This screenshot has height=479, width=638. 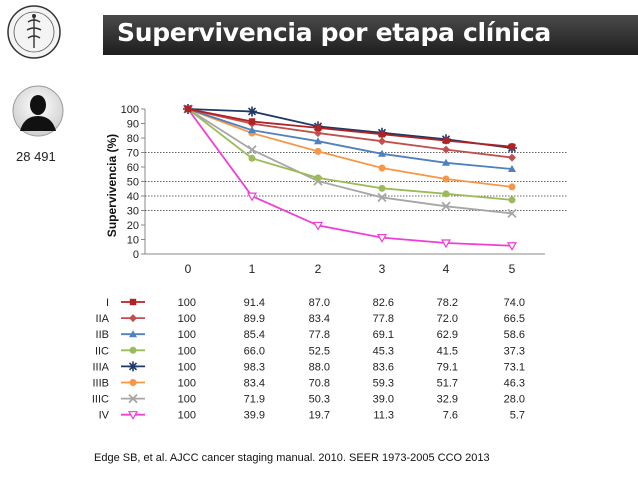 I want to click on table-value: 69.1, so click(x=383, y=335).